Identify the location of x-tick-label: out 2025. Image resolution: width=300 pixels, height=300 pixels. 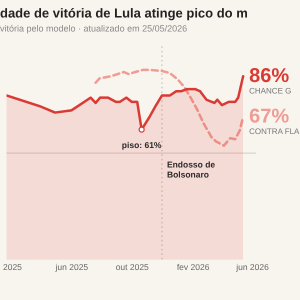
(133, 267).